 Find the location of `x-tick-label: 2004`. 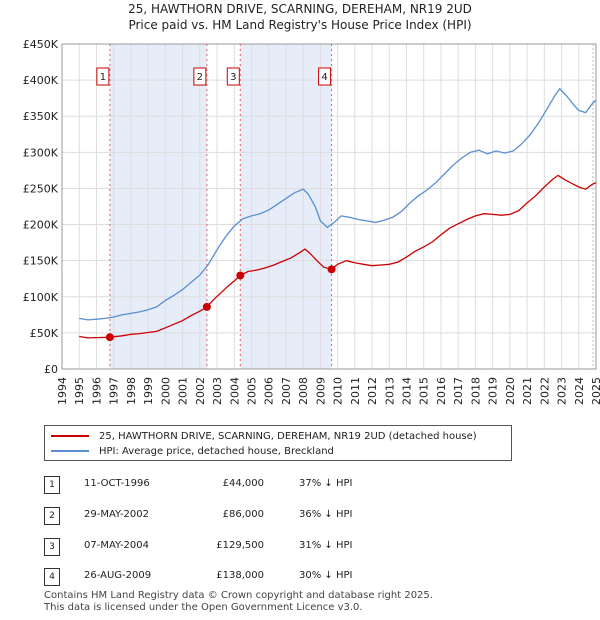

x-tick-label: 2004 is located at coordinates (234, 391).